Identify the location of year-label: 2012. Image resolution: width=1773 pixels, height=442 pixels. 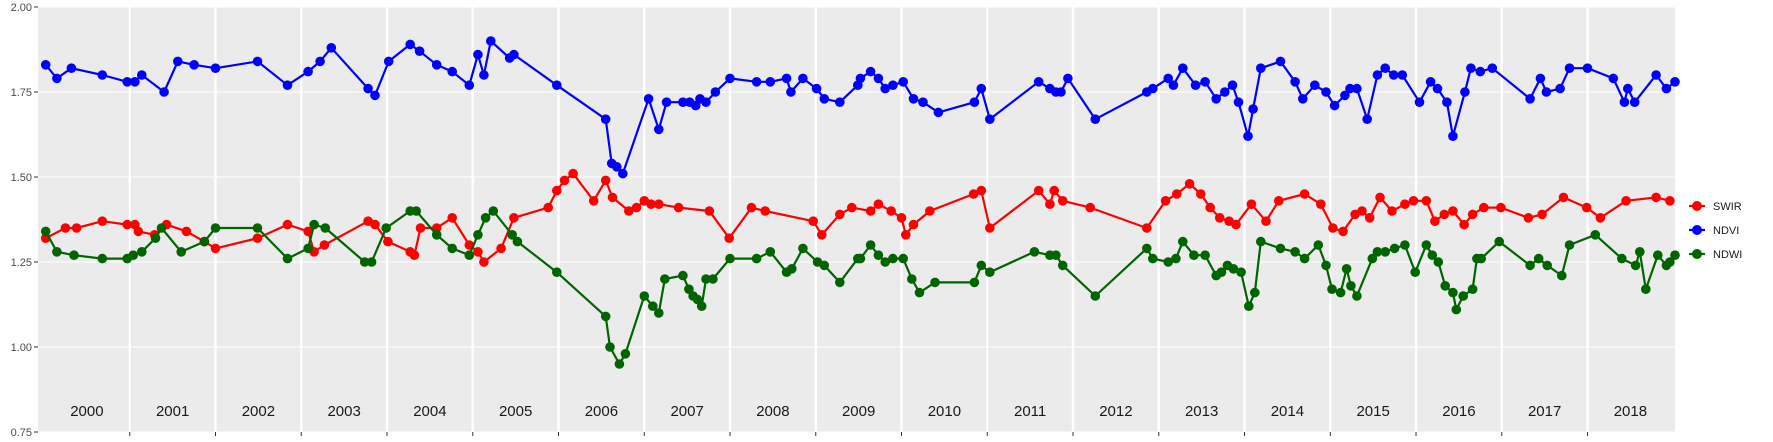
(1115, 411).